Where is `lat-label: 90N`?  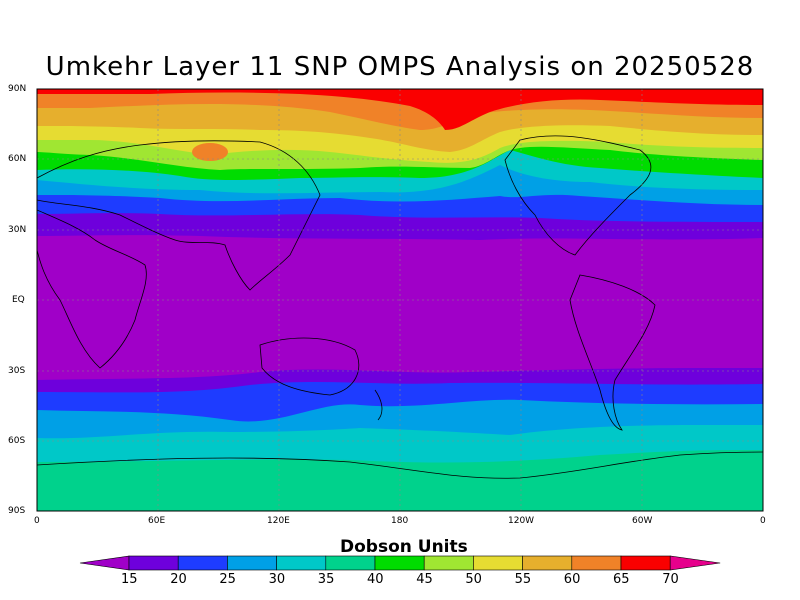 lat-label: 90N is located at coordinates (17, 89).